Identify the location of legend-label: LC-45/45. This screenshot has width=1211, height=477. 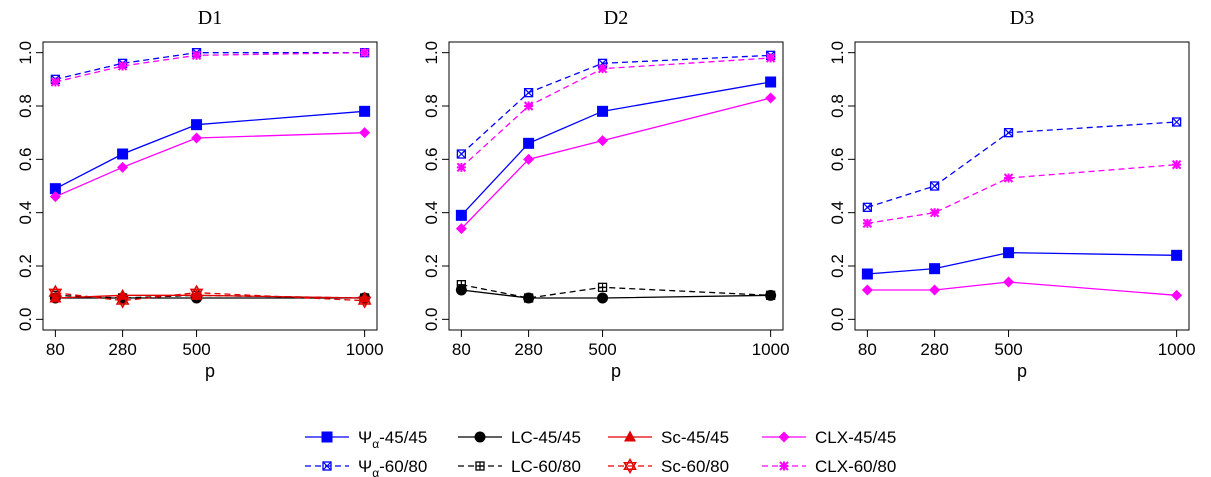
(546, 437).